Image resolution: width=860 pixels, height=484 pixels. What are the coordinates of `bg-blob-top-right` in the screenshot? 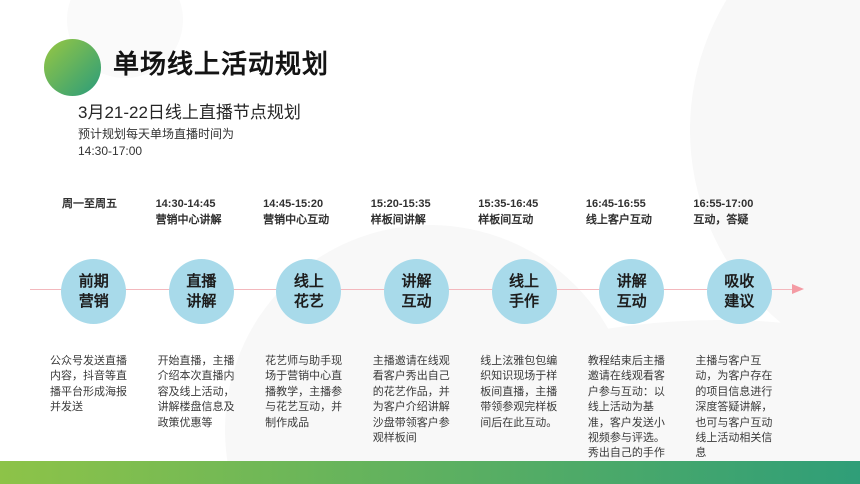 It's located at (775, 183).